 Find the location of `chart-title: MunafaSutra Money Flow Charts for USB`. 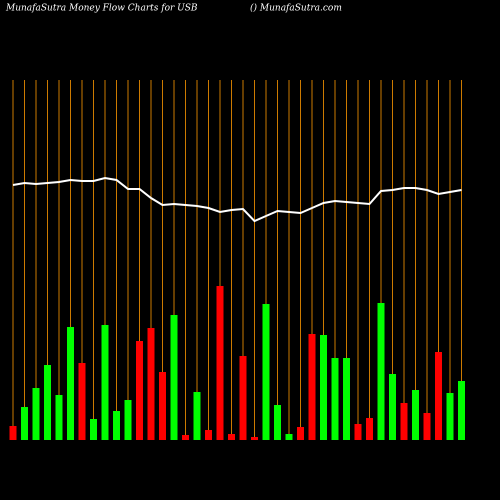

chart-title: MunafaSutra Money Flow Charts for USB is located at coordinates (101, 9).